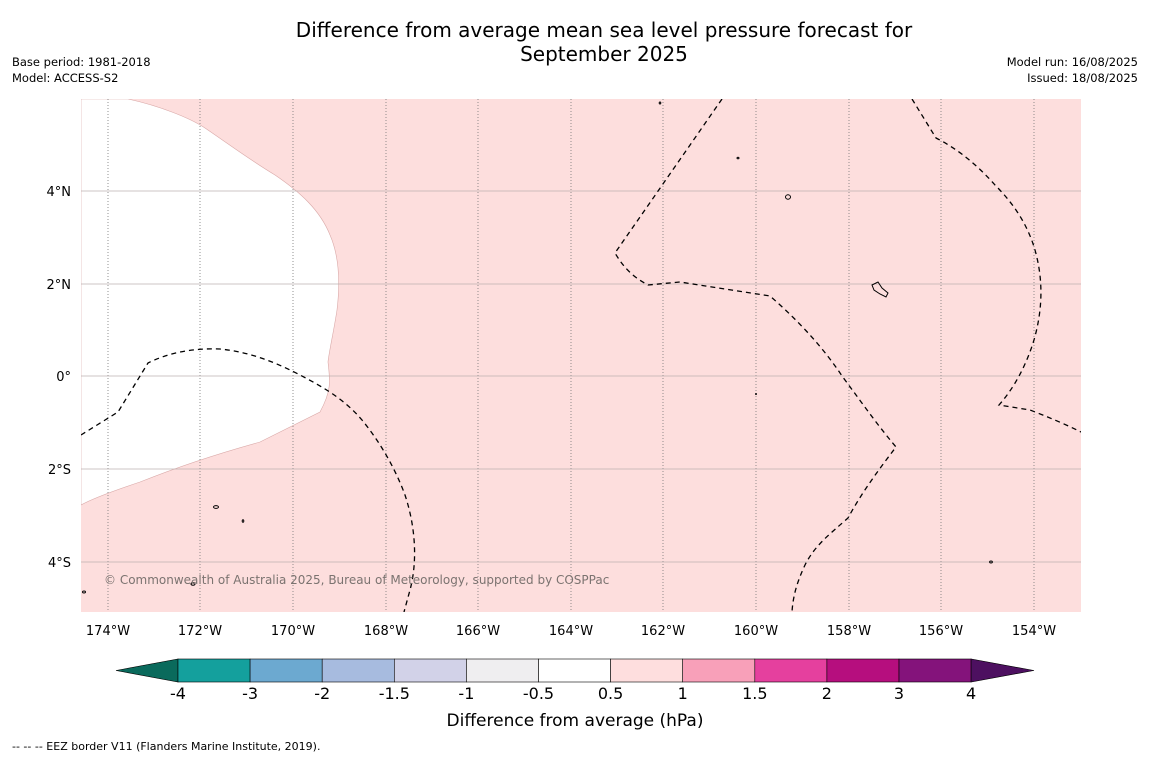 This screenshot has width=1150, height=758. Describe the element at coordinates (971, 693) in the screenshot. I see `colorbar-tick-label: 4` at that location.